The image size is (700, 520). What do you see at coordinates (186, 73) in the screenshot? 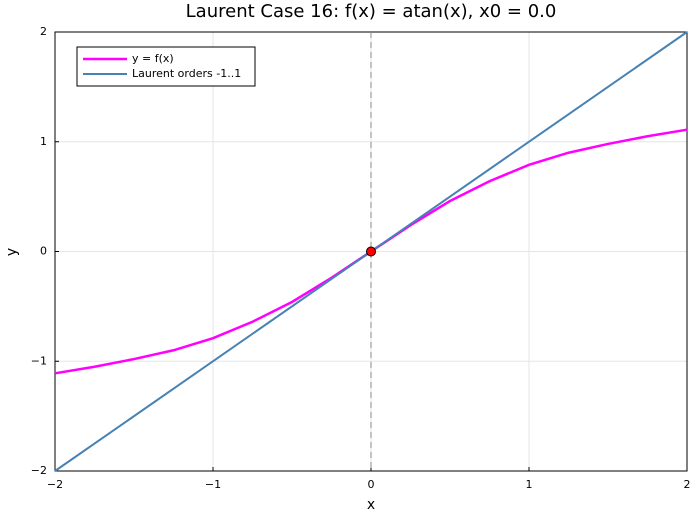
I see `legend-label: Laurent orders -1..1` at bounding box center [186, 73].